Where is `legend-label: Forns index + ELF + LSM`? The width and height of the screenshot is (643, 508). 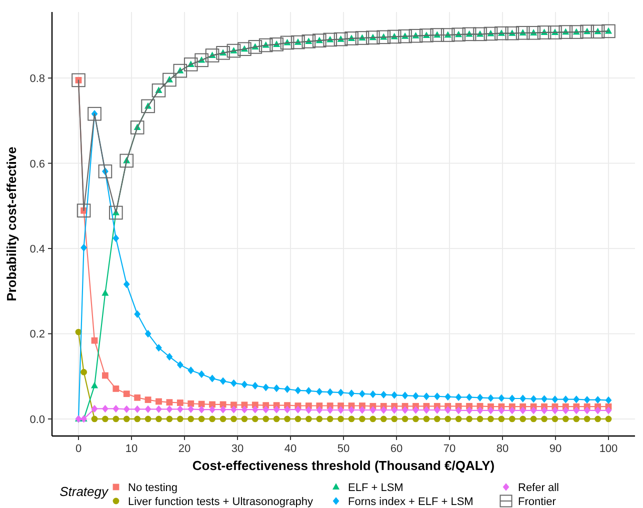 legend-label: Forns index + ELF + LSM is located at coordinates (411, 502).